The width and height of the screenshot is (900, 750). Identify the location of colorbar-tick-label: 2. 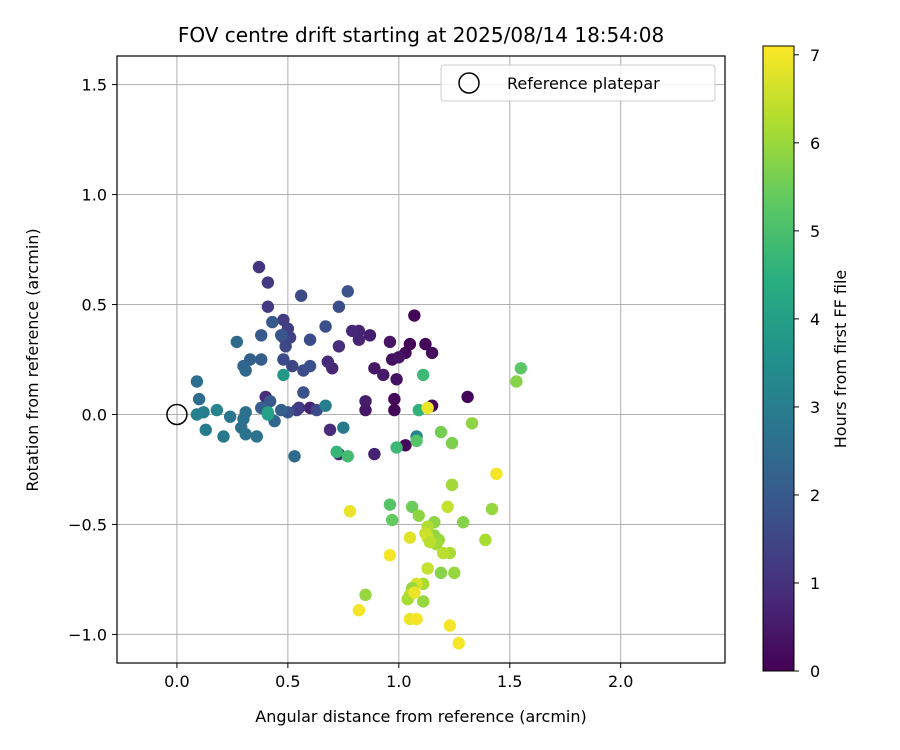
(815, 495).